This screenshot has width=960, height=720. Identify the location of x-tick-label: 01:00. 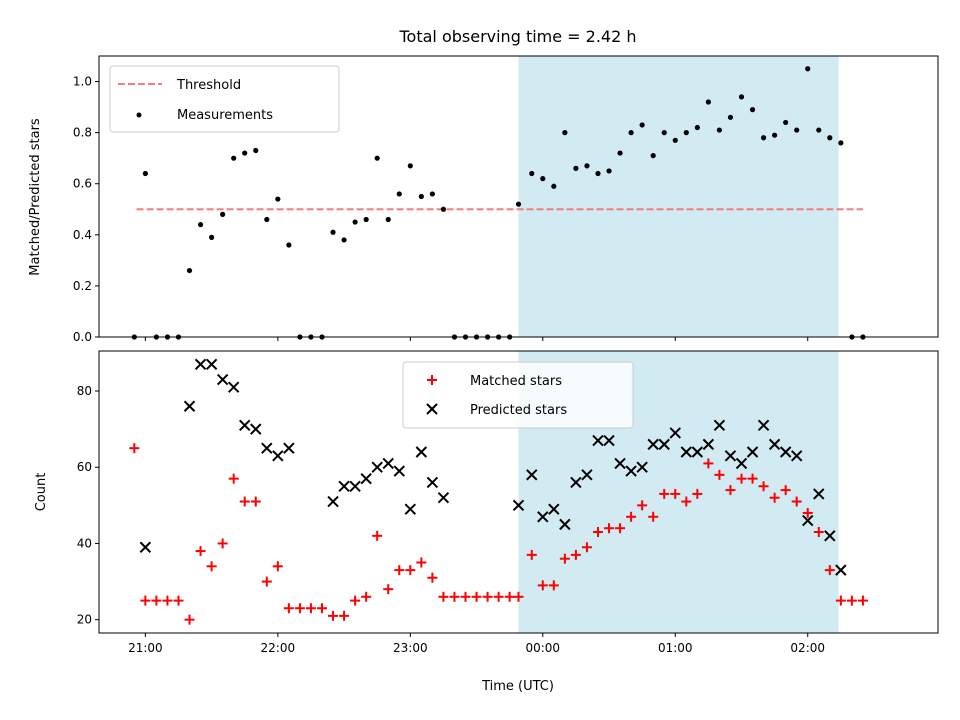
(675, 648).